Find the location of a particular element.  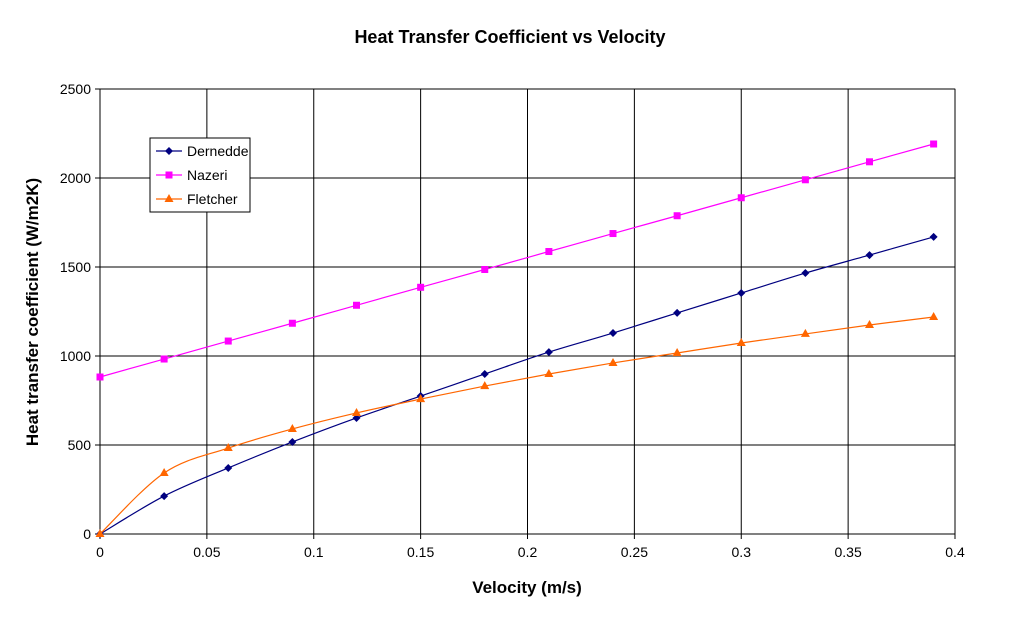

y-tick-label: 2000 is located at coordinates (75, 178).